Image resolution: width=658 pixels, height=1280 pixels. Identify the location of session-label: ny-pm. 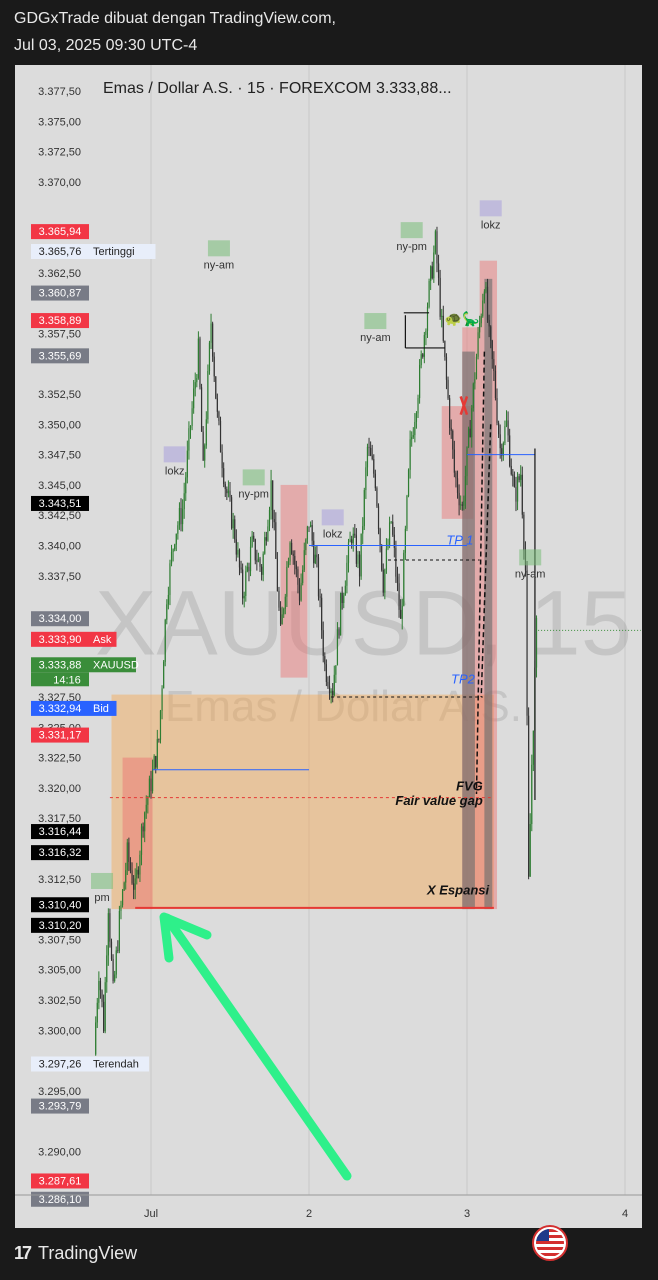
(411, 247).